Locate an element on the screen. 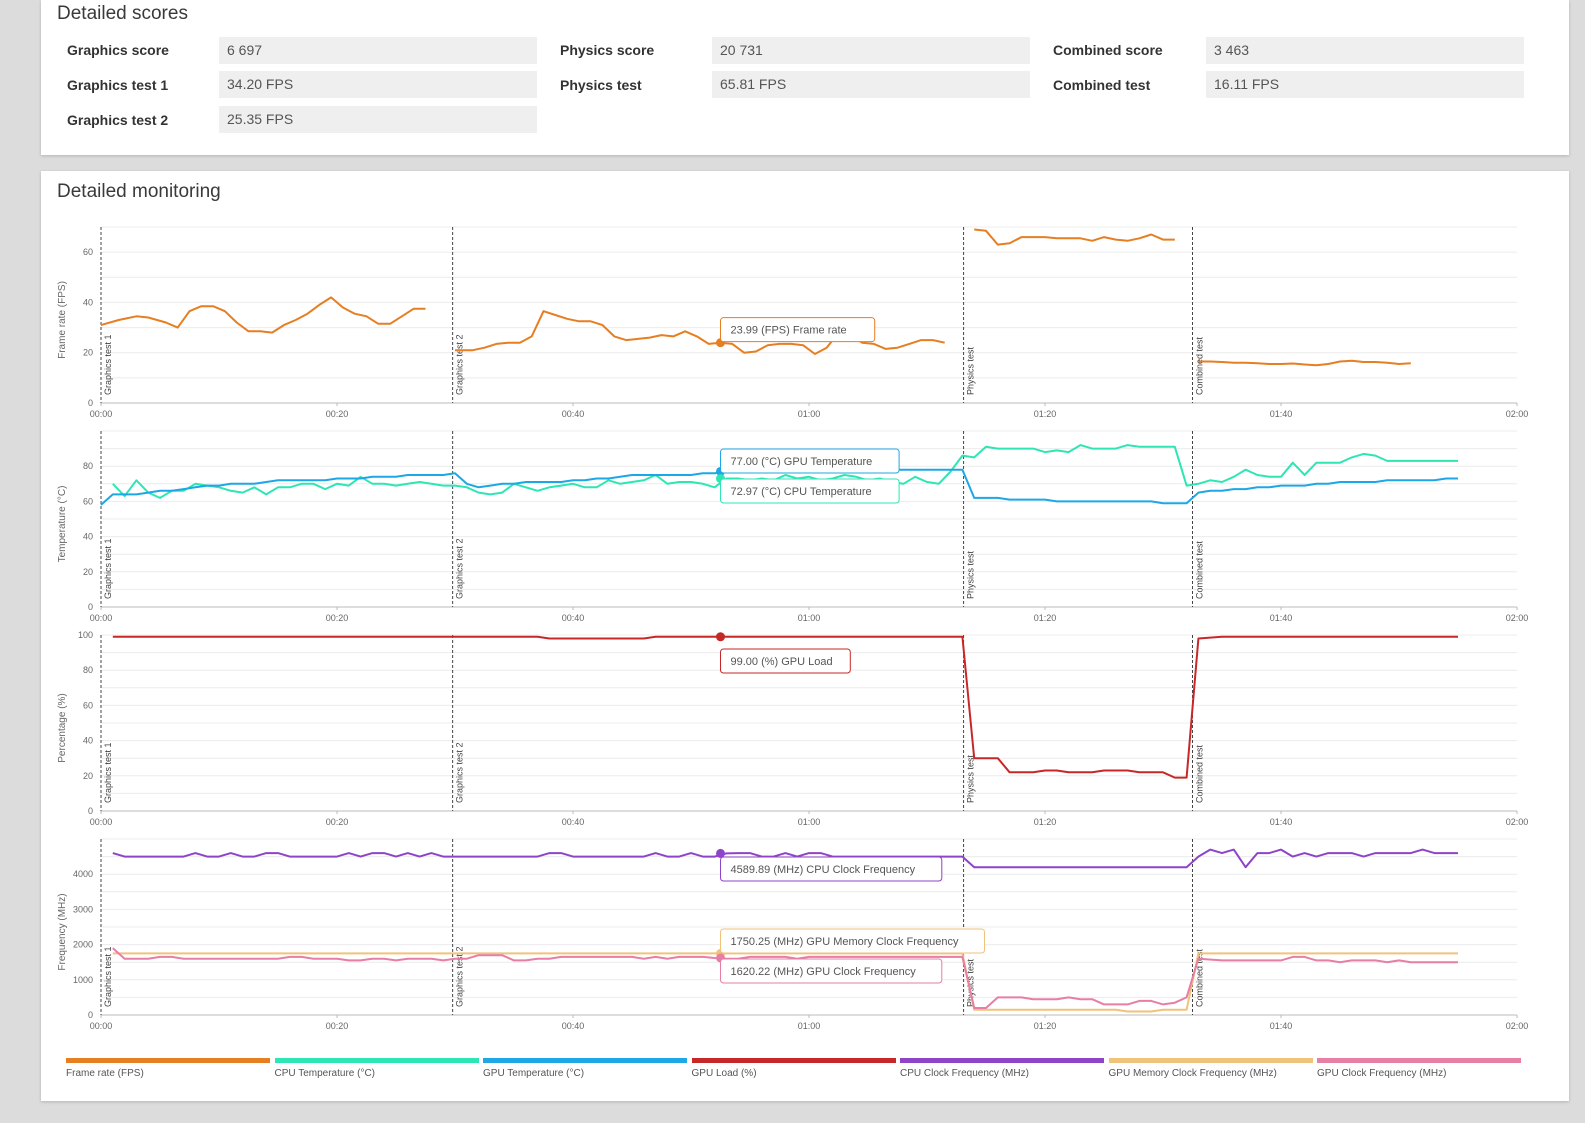 The width and height of the screenshot is (1585, 1123). physics-test-label: Physics test is located at coordinates (601, 85).